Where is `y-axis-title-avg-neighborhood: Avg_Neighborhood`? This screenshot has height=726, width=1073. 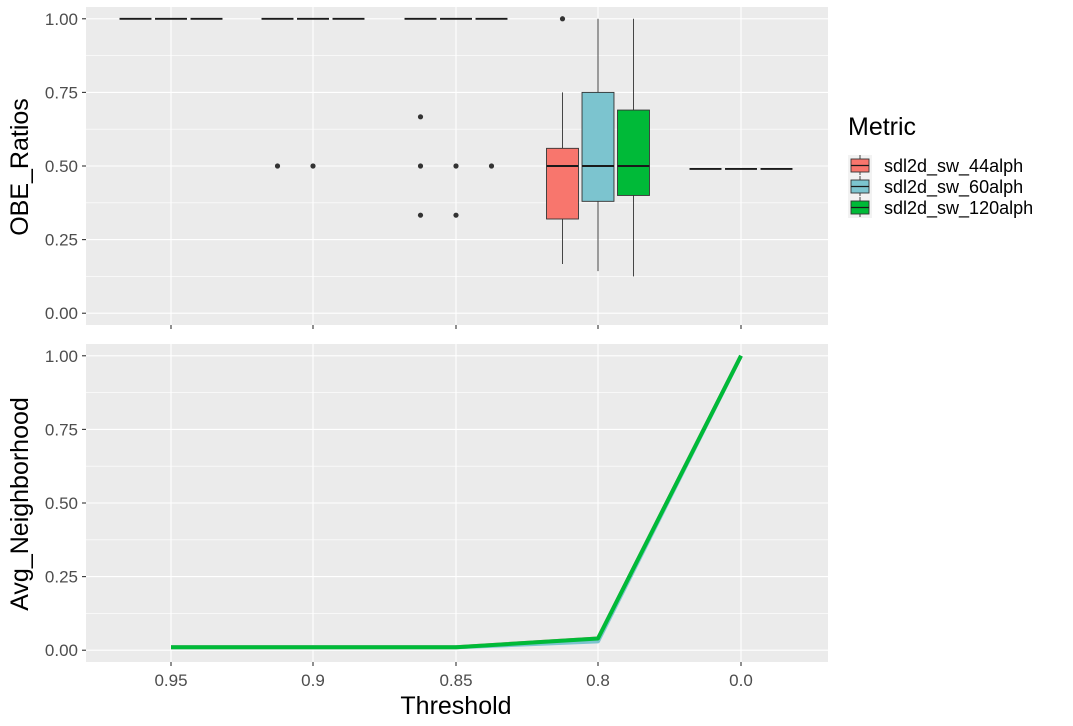 y-axis-title-avg-neighborhood: Avg_Neighborhood is located at coordinates (20, 504).